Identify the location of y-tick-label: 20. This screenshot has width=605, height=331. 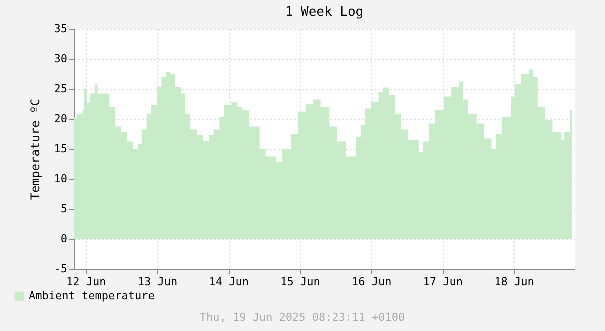
(61, 119).